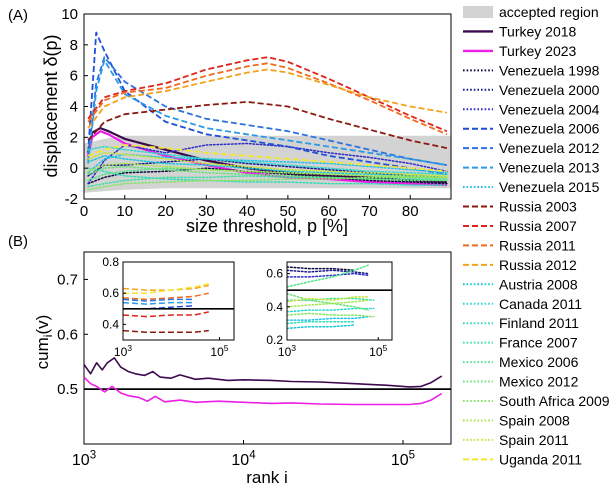 Image resolution: width=611 pixels, height=493 pixels. I want to click on x-tick-label-b-0: 10³, so click(84, 459).